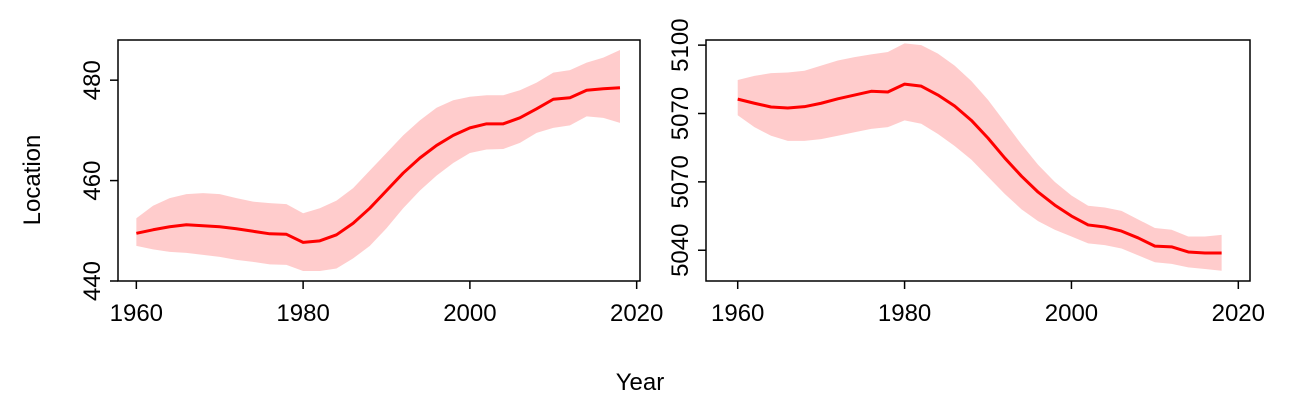  What do you see at coordinates (378, 165) in the screenshot?
I see `line` at bounding box center [378, 165].